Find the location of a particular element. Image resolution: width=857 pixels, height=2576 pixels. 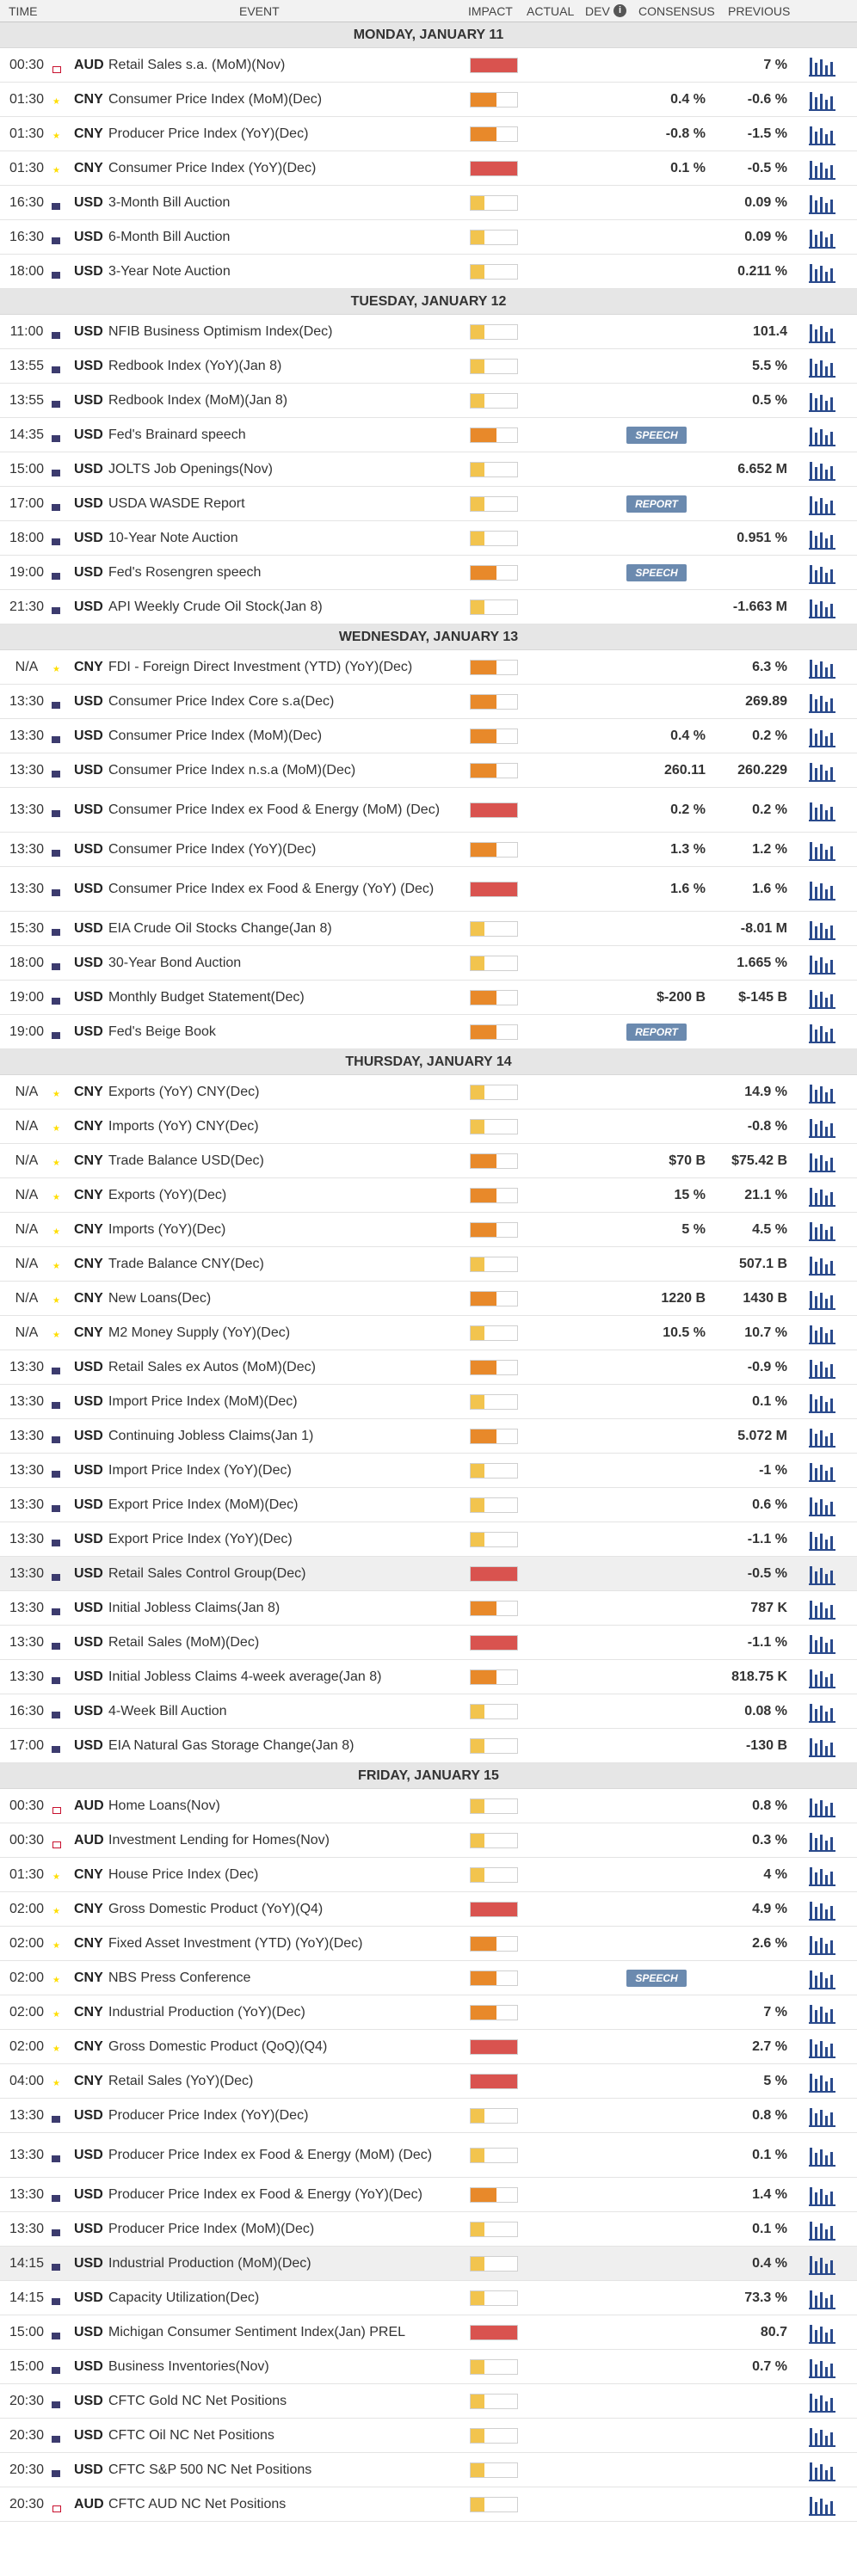

event-row: 18:00 USD 10-Year Note Auction 0.951 % is located at coordinates (428, 538).